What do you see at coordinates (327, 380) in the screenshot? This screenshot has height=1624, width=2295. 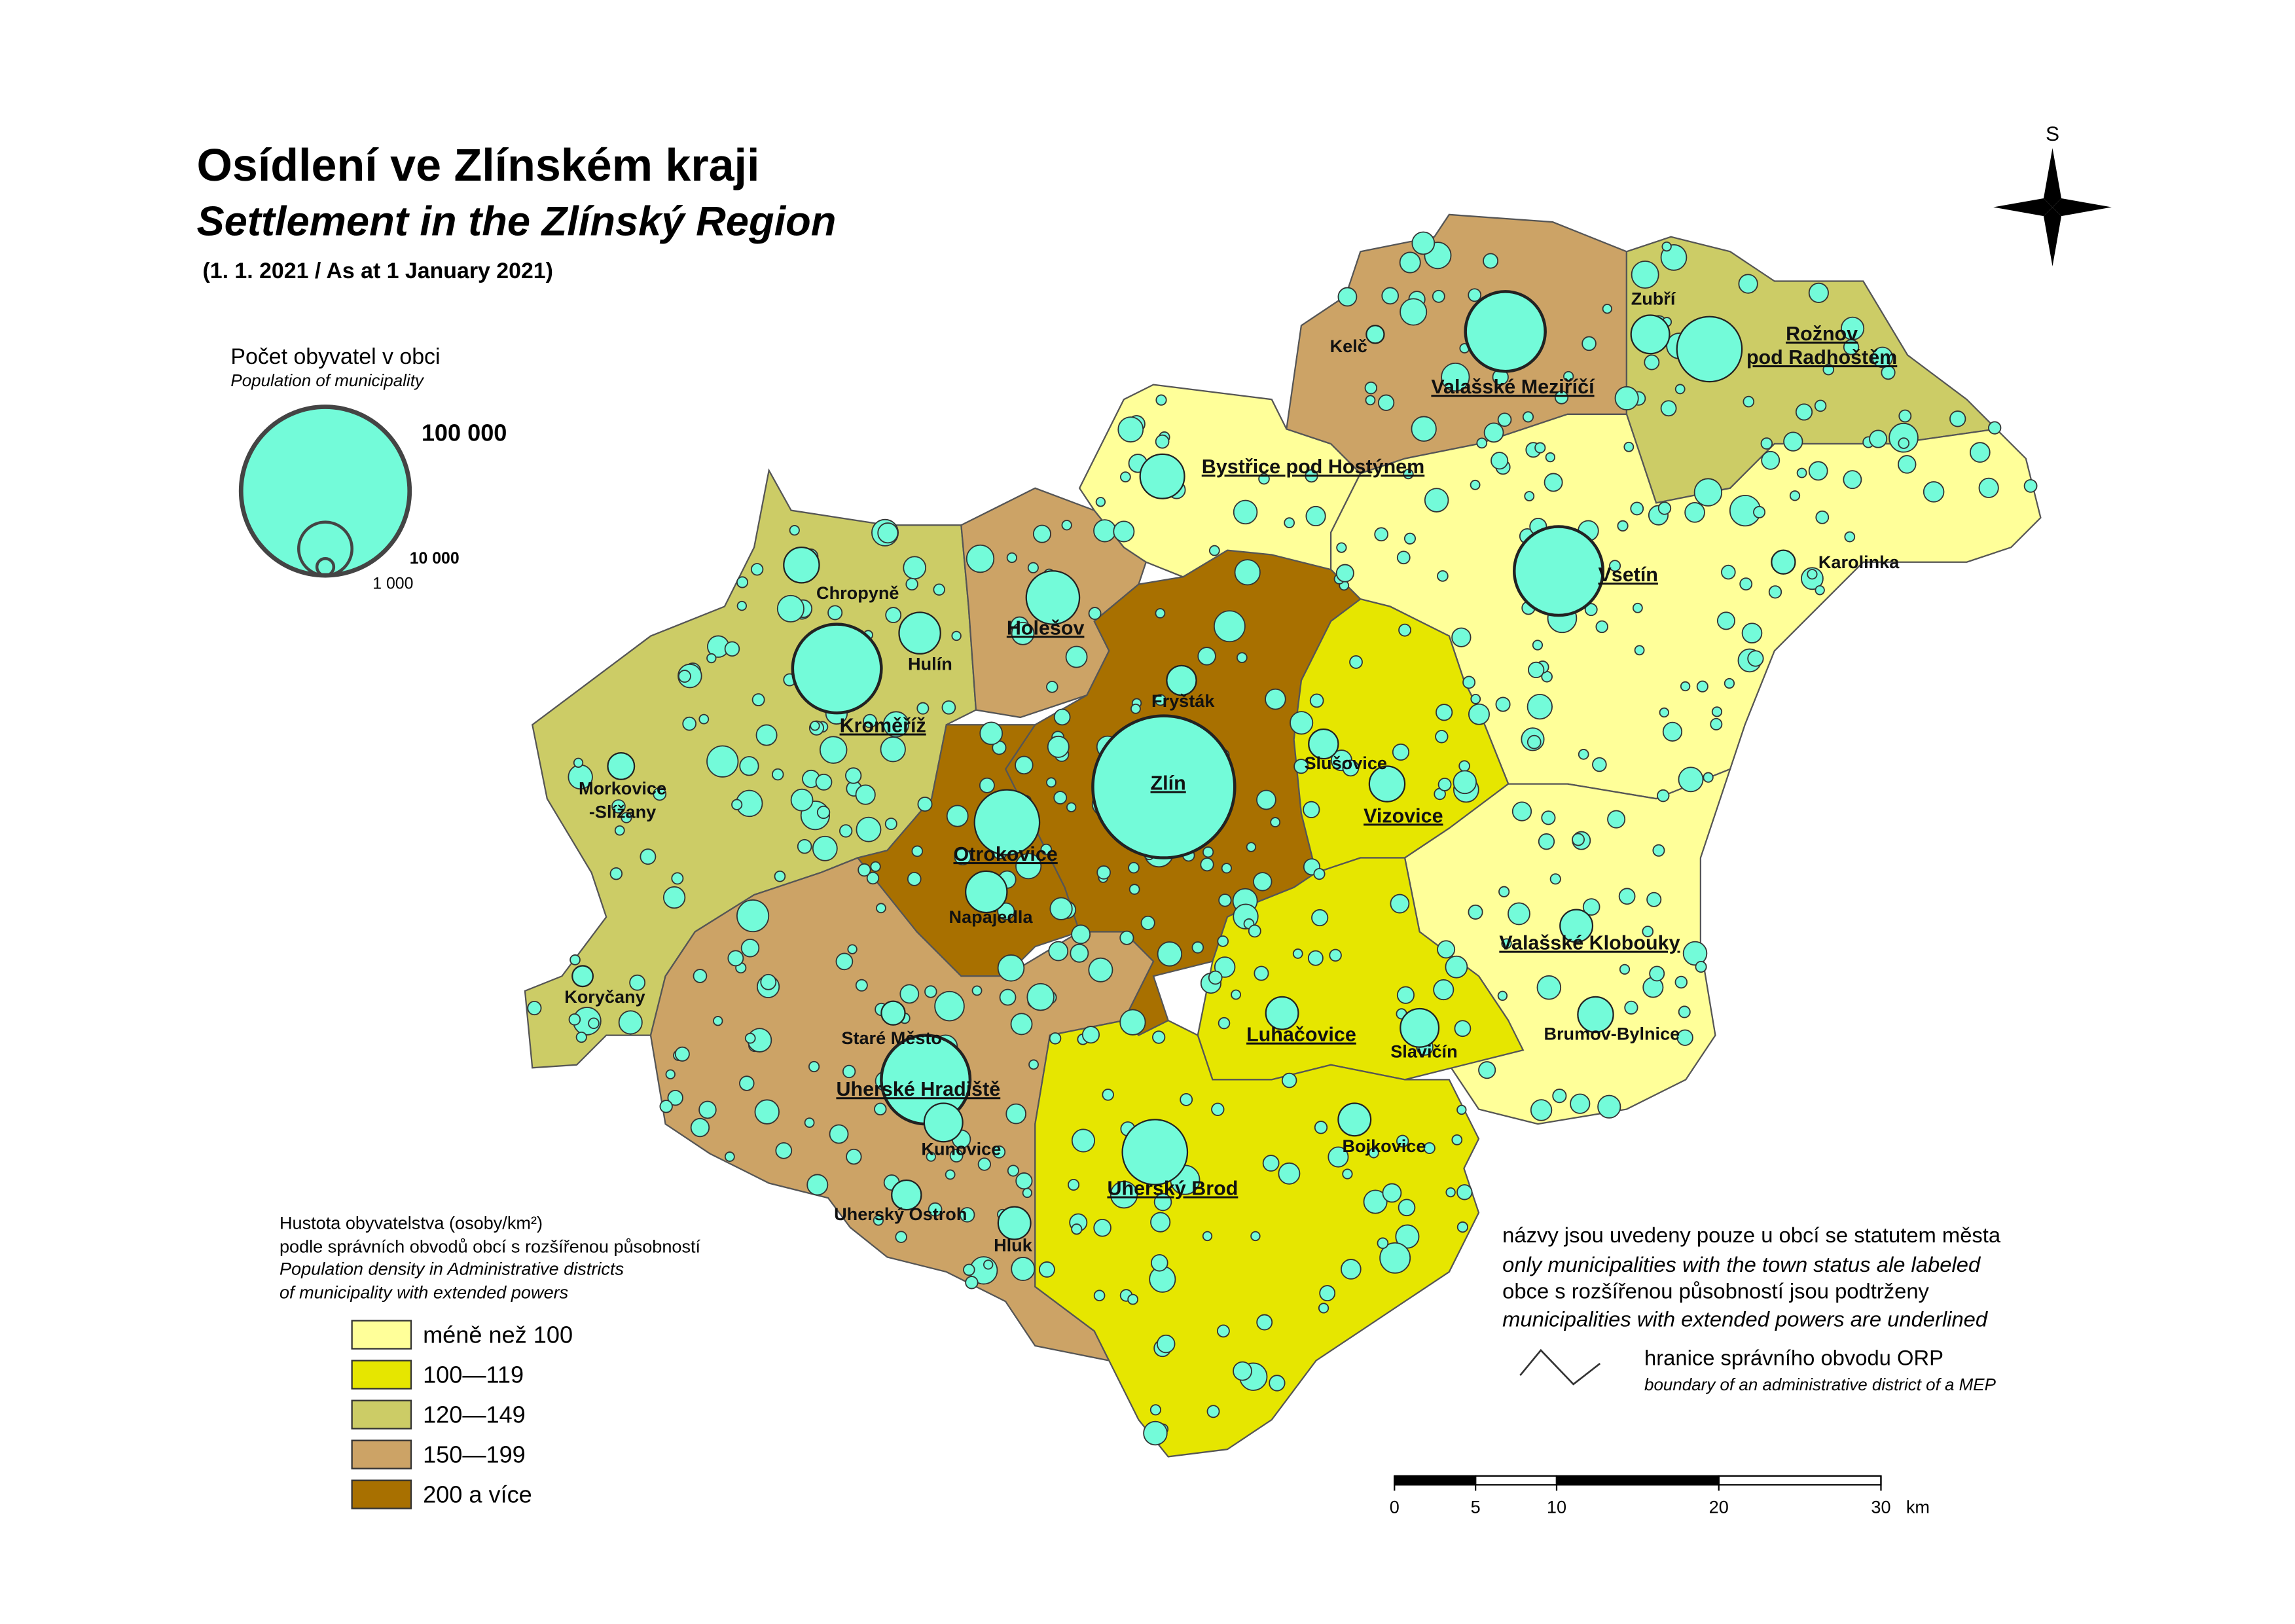 I see `size-legend-heading-en: Population of municipality` at bounding box center [327, 380].